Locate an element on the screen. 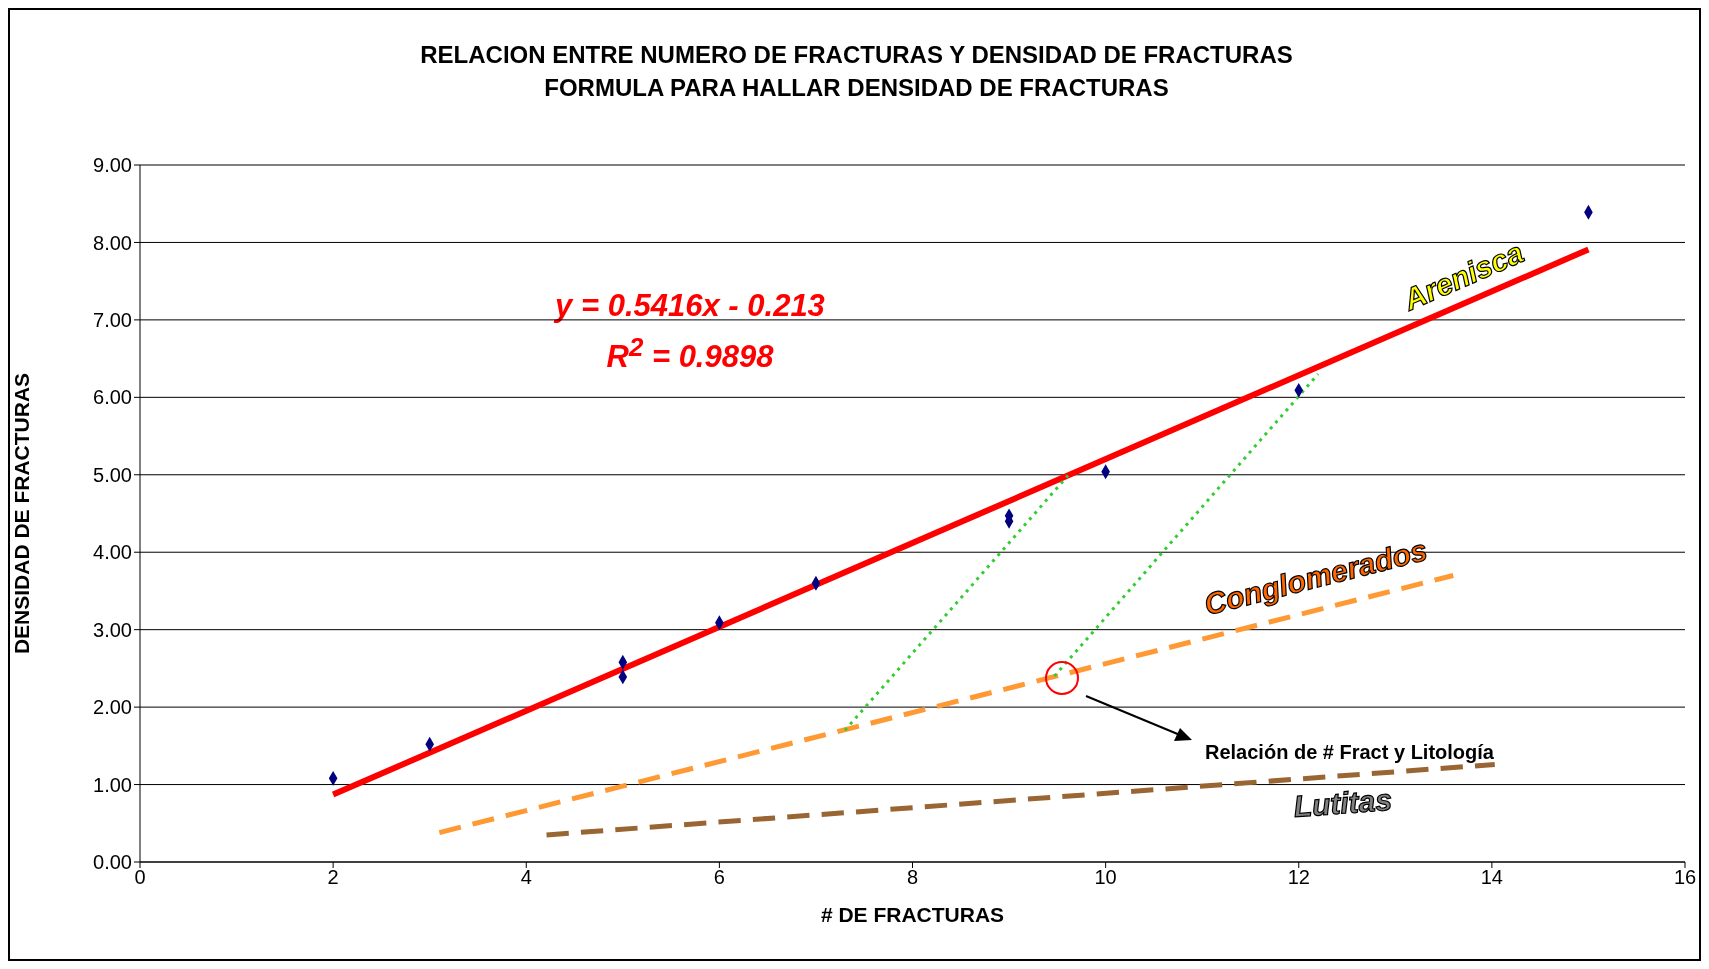 The width and height of the screenshot is (1709, 969). y-tick-label: 8.00 is located at coordinates (112, 242).